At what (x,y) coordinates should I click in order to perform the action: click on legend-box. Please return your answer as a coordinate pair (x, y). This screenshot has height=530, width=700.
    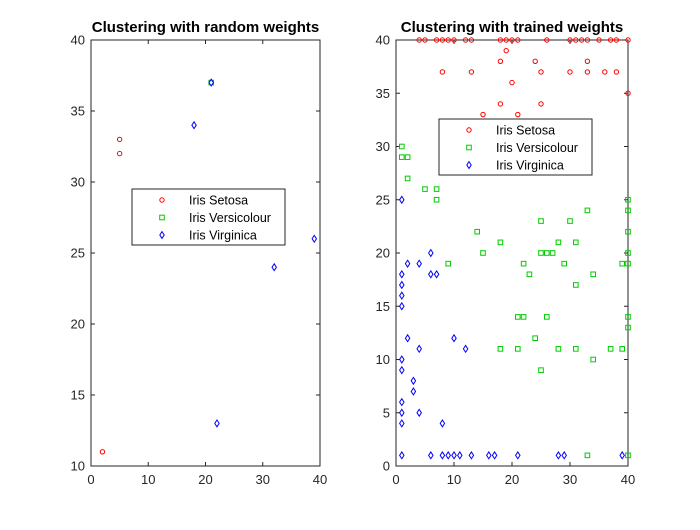
    Looking at the image, I should click on (515, 147).